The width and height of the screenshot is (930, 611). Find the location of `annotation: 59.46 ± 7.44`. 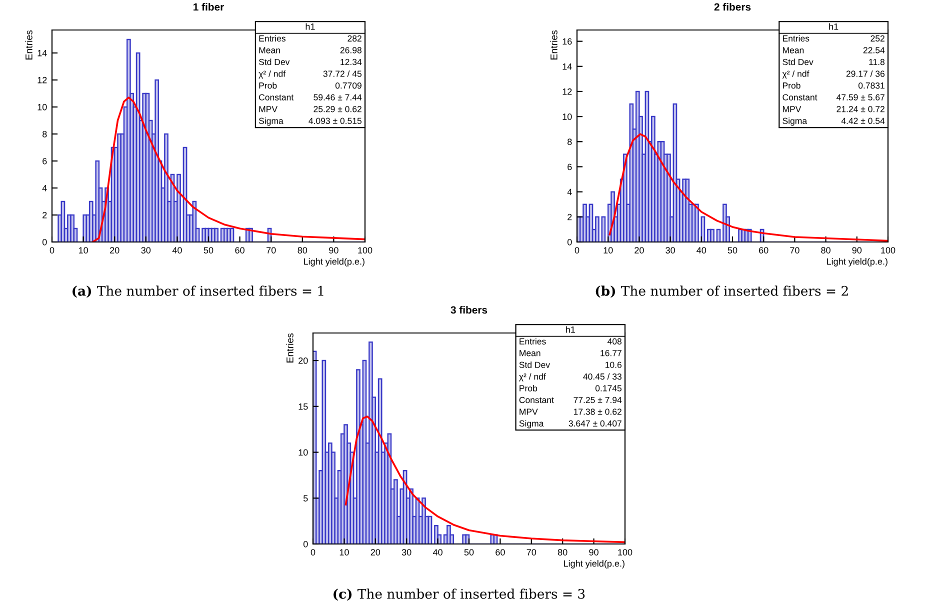

annotation: 59.46 ± 7.44 is located at coordinates (338, 97).